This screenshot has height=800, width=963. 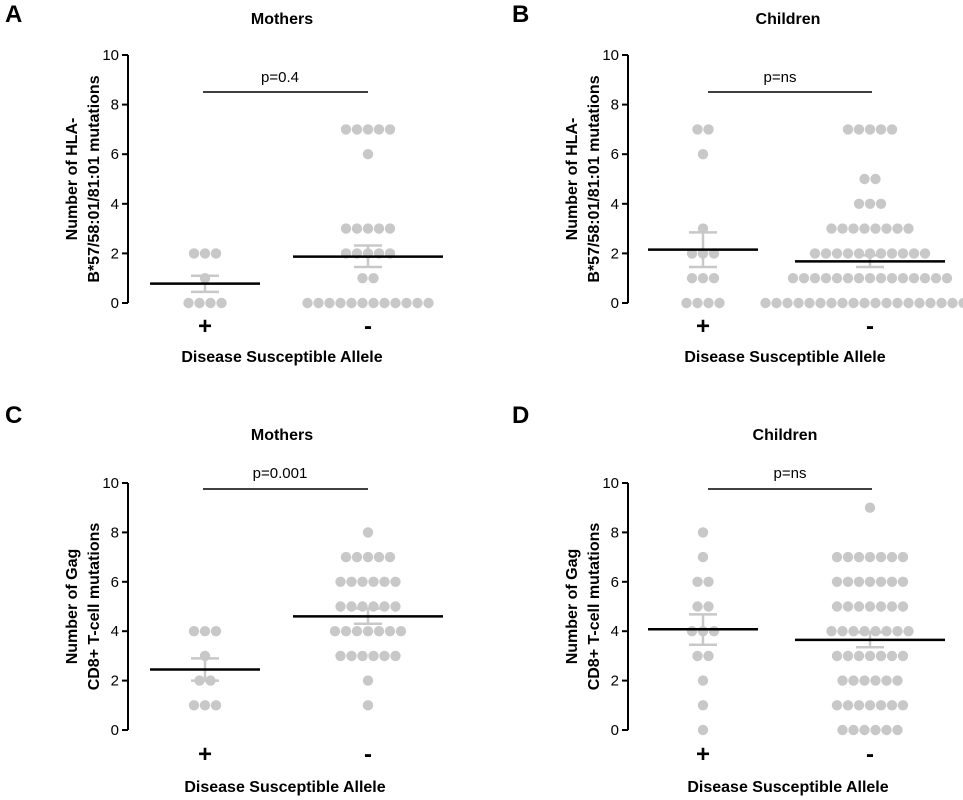 What do you see at coordinates (520, 14) in the screenshot?
I see `panel-letter: B` at bounding box center [520, 14].